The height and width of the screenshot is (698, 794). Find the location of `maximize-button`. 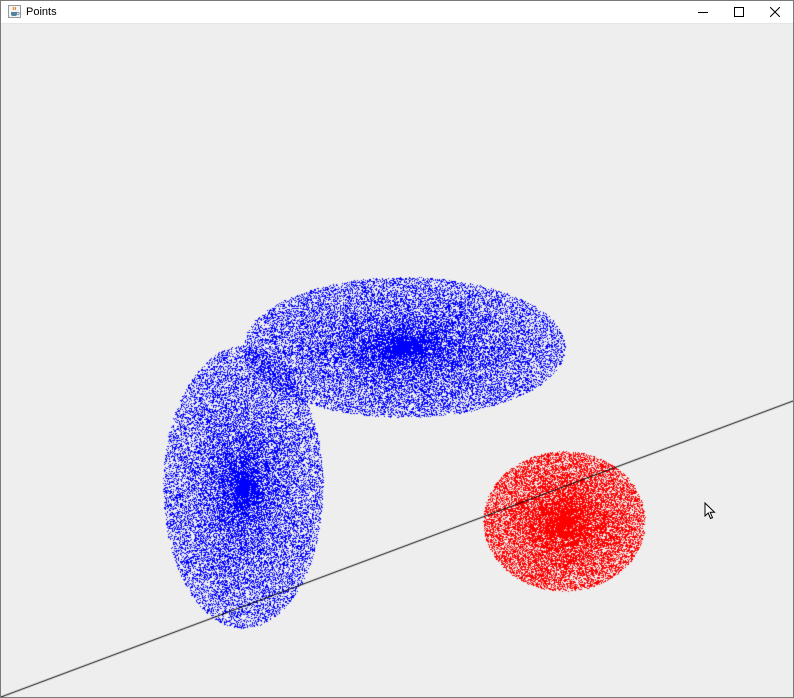

maximize-button is located at coordinates (739, 12).